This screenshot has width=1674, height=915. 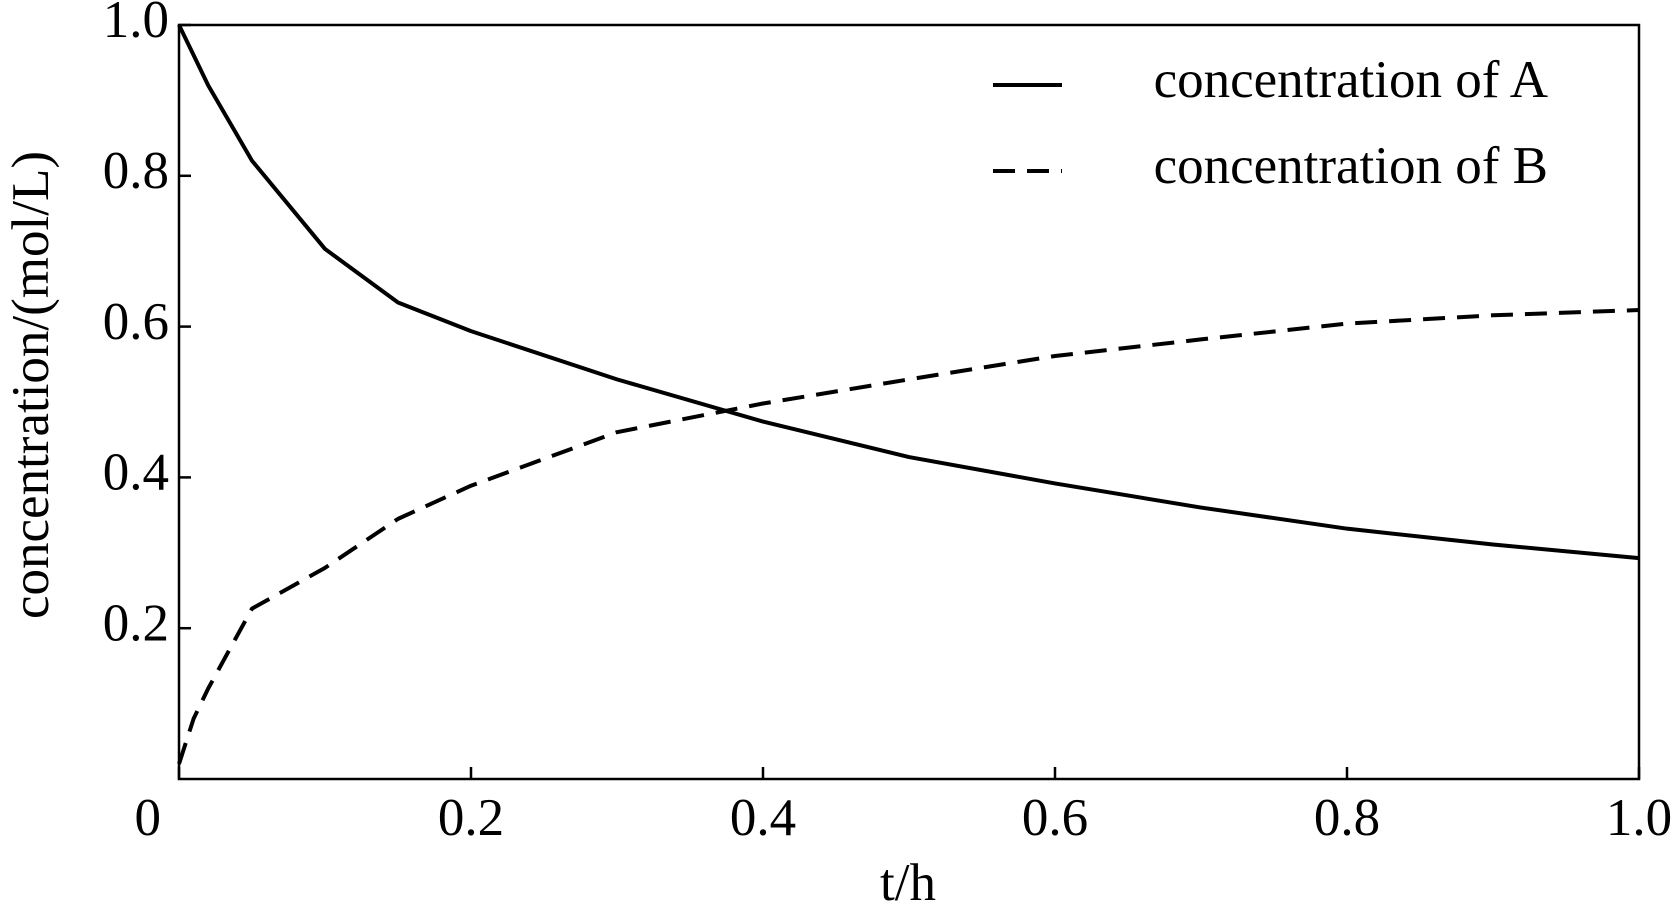 What do you see at coordinates (136, 473) in the screenshot?
I see `y-tick-label: 0.4` at bounding box center [136, 473].